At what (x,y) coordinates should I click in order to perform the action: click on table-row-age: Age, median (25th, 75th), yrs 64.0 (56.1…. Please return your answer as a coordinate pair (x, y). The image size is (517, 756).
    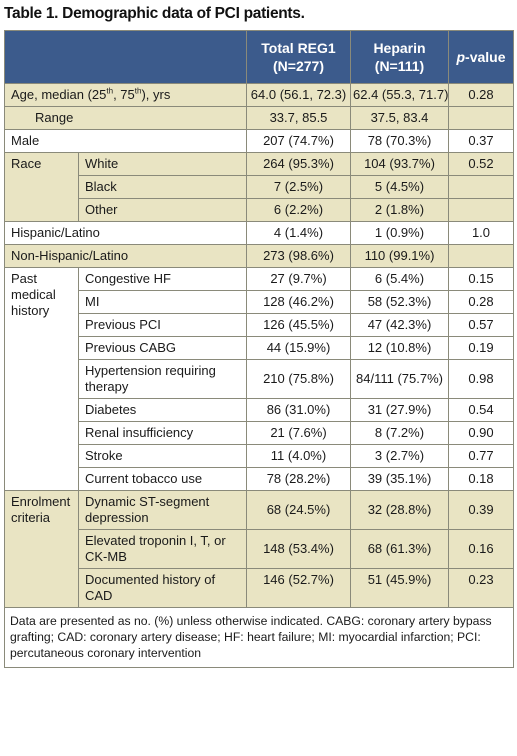
    Looking at the image, I should click on (259, 95).